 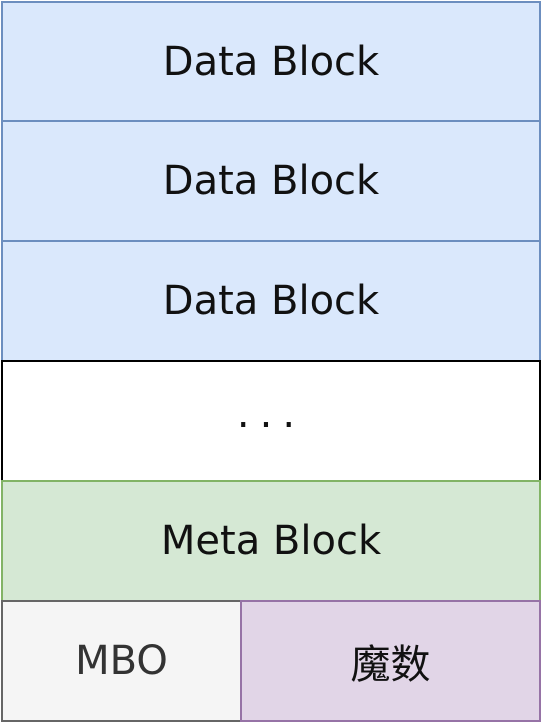 I want to click on data-block-2-label: Data Block, so click(x=271, y=181).